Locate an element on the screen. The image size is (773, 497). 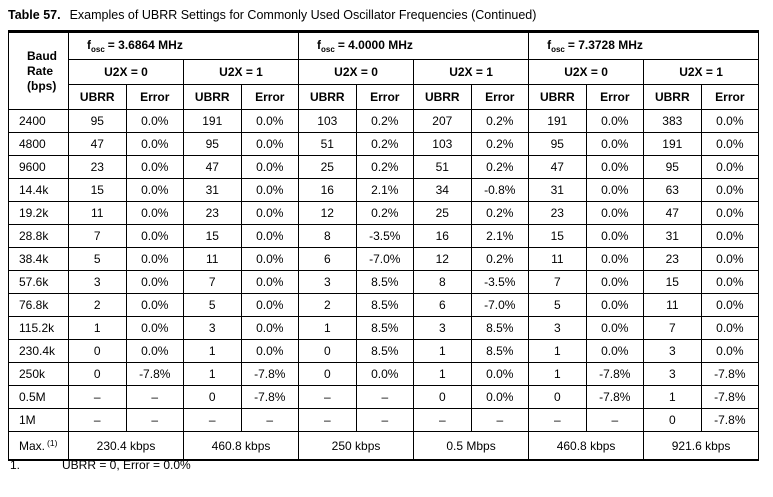
table-row: 230.4k 0 0.0% 1 0.0% 0 8.5% 1 8.5% 1 0.0% 3 0.0% is located at coordinates (384, 351).